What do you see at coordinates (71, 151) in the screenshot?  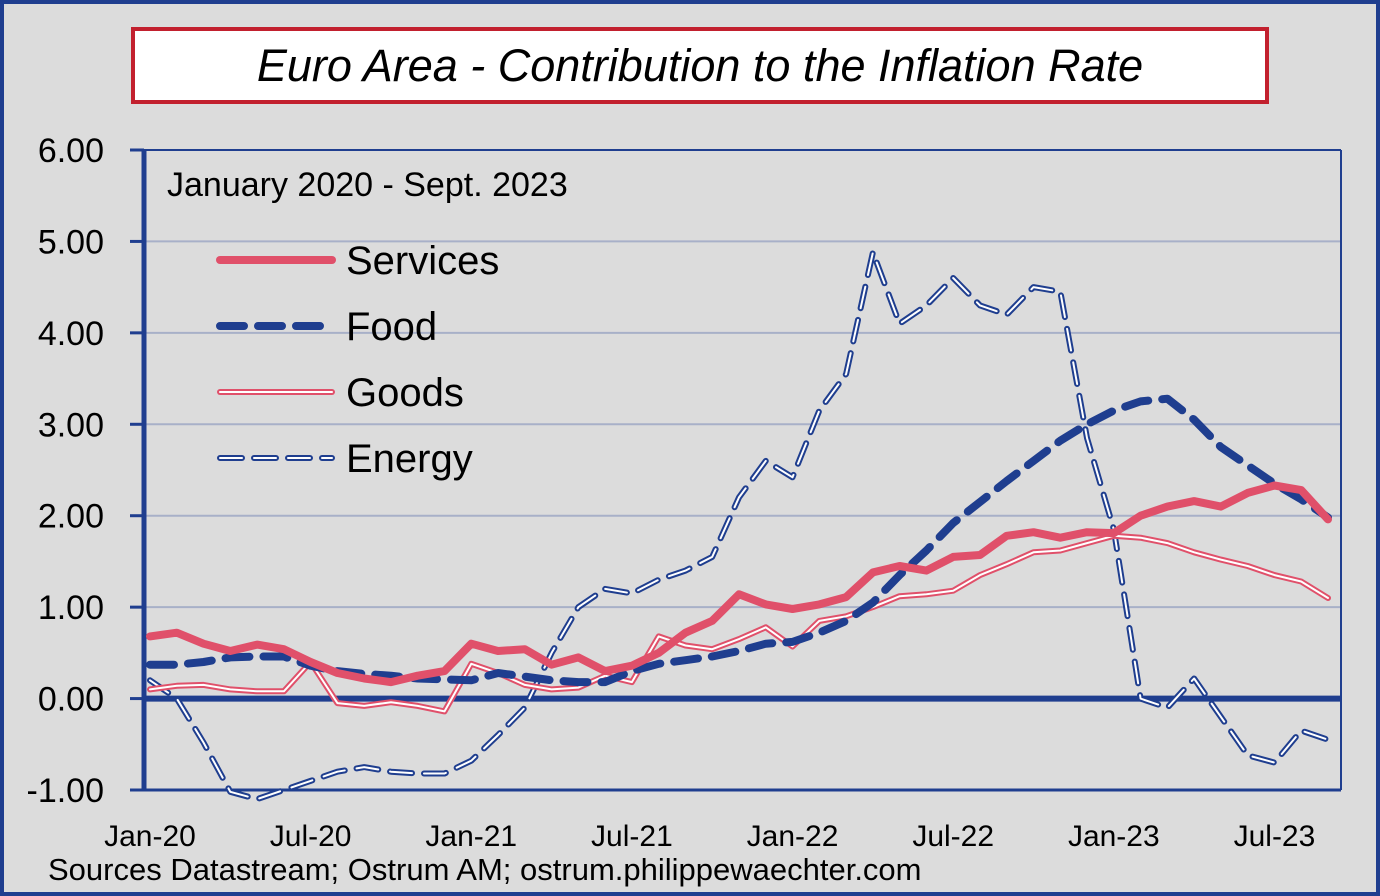 I see `y-tick-label: 6.00` at bounding box center [71, 151].